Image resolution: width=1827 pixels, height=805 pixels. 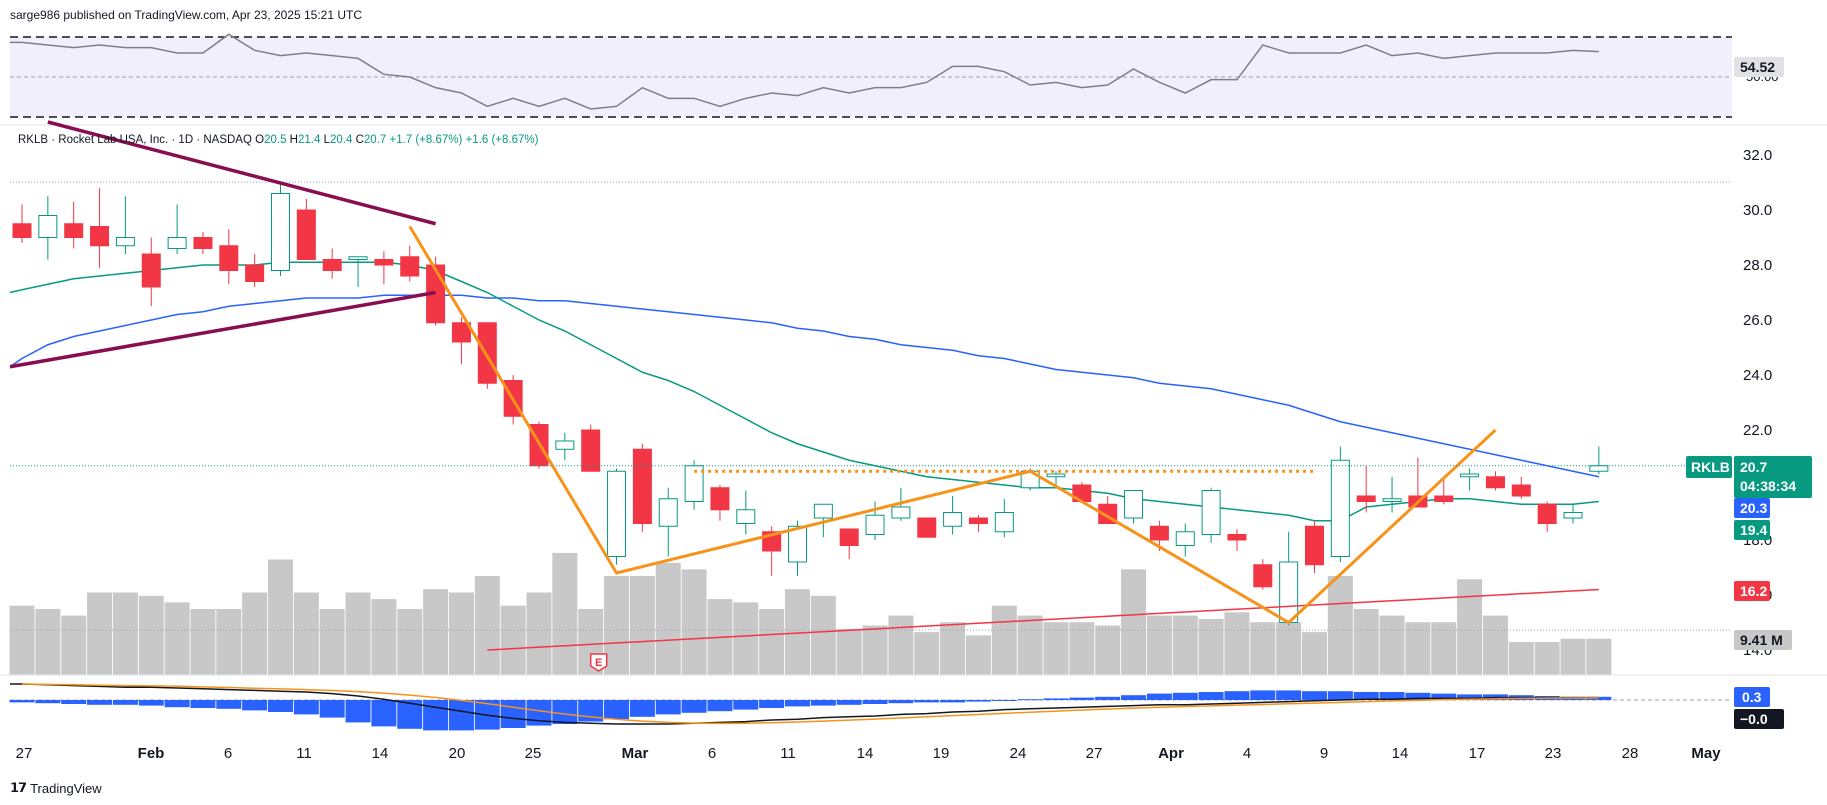 What do you see at coordinates (1706, 753) in the screenshot?
I see `time-tick-label: May` at bounding box center [1706, 753].